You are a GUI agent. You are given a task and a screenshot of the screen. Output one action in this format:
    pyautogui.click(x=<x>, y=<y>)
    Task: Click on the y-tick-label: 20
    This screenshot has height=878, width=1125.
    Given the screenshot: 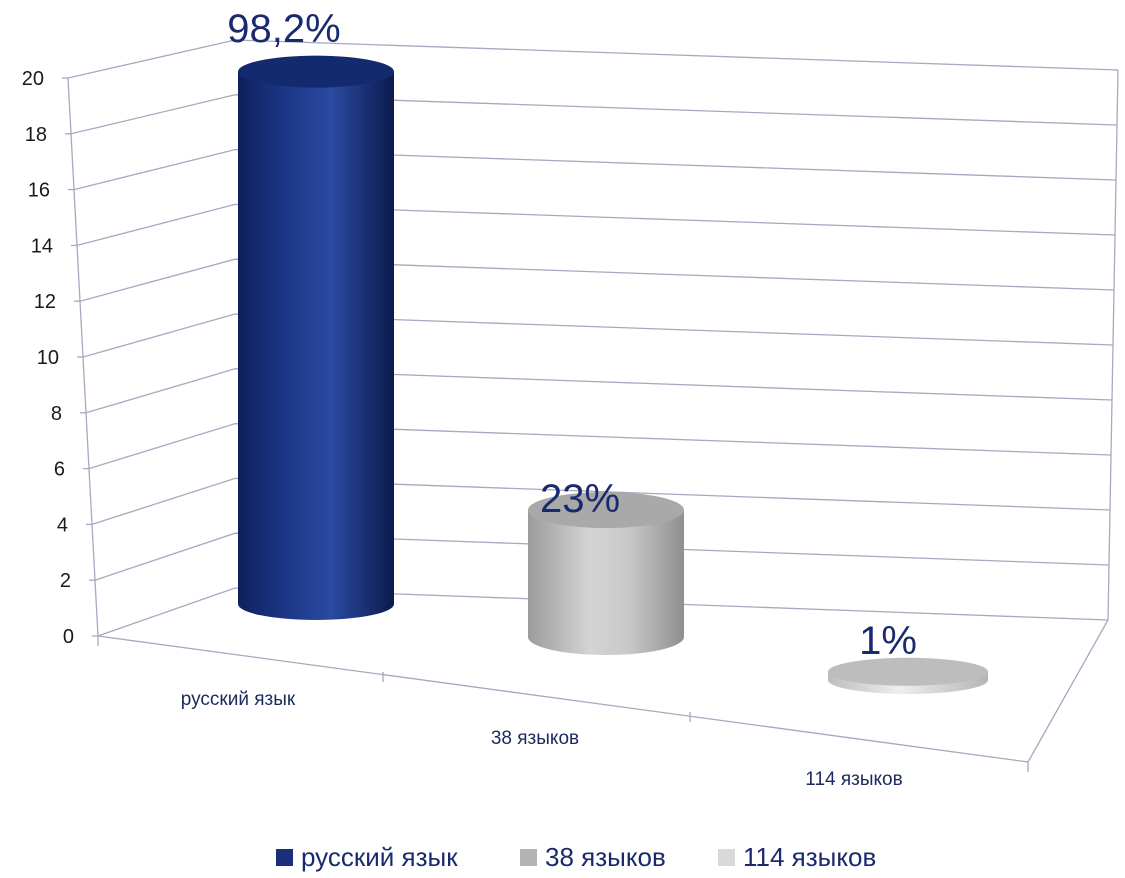 What is the action you would take?
    pyautogui.click(x=33, y=79)
    